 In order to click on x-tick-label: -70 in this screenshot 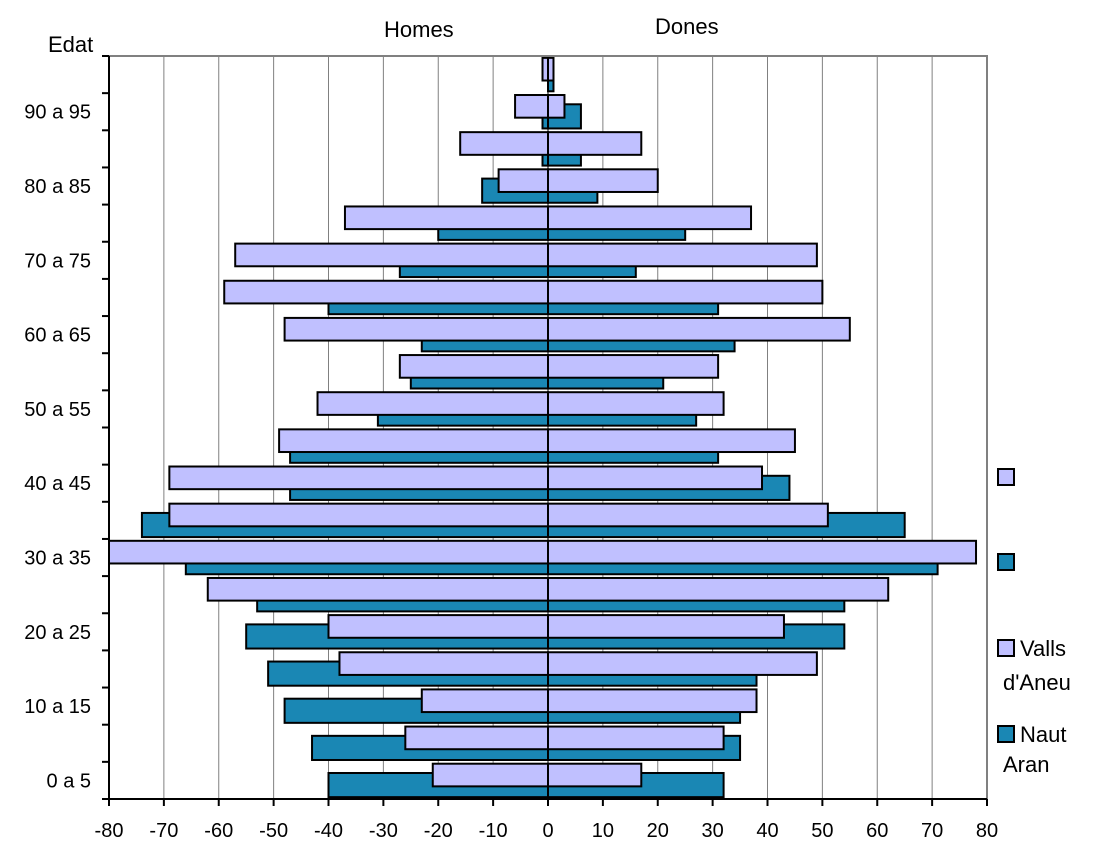, I will do `click(163, 831)`.